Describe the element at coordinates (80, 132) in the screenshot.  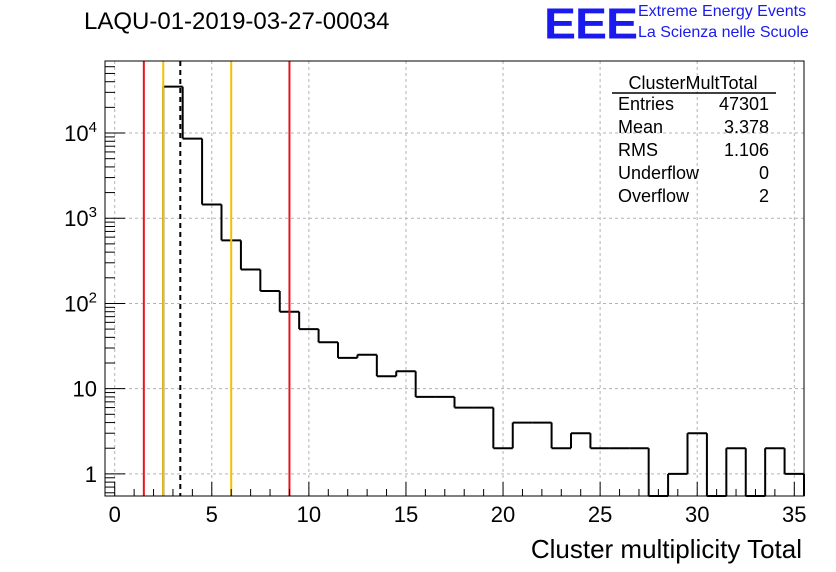
I see `y-tick-label: 10⁴` at that location.